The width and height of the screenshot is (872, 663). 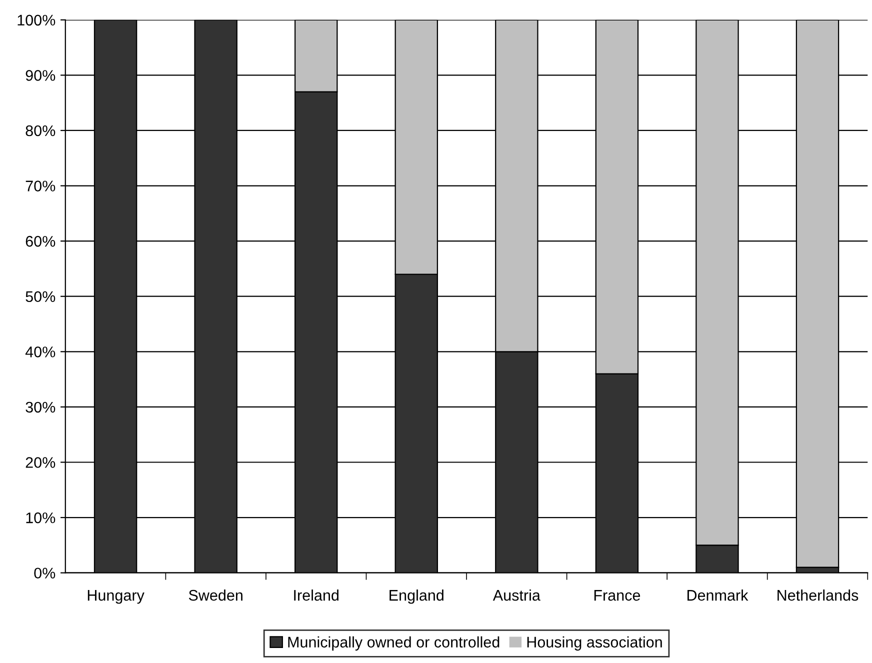 What do you see at coordinates (516, 595) in the screenshot?
I see `x-tick-label: Austria` at bounding box center [516, 595].